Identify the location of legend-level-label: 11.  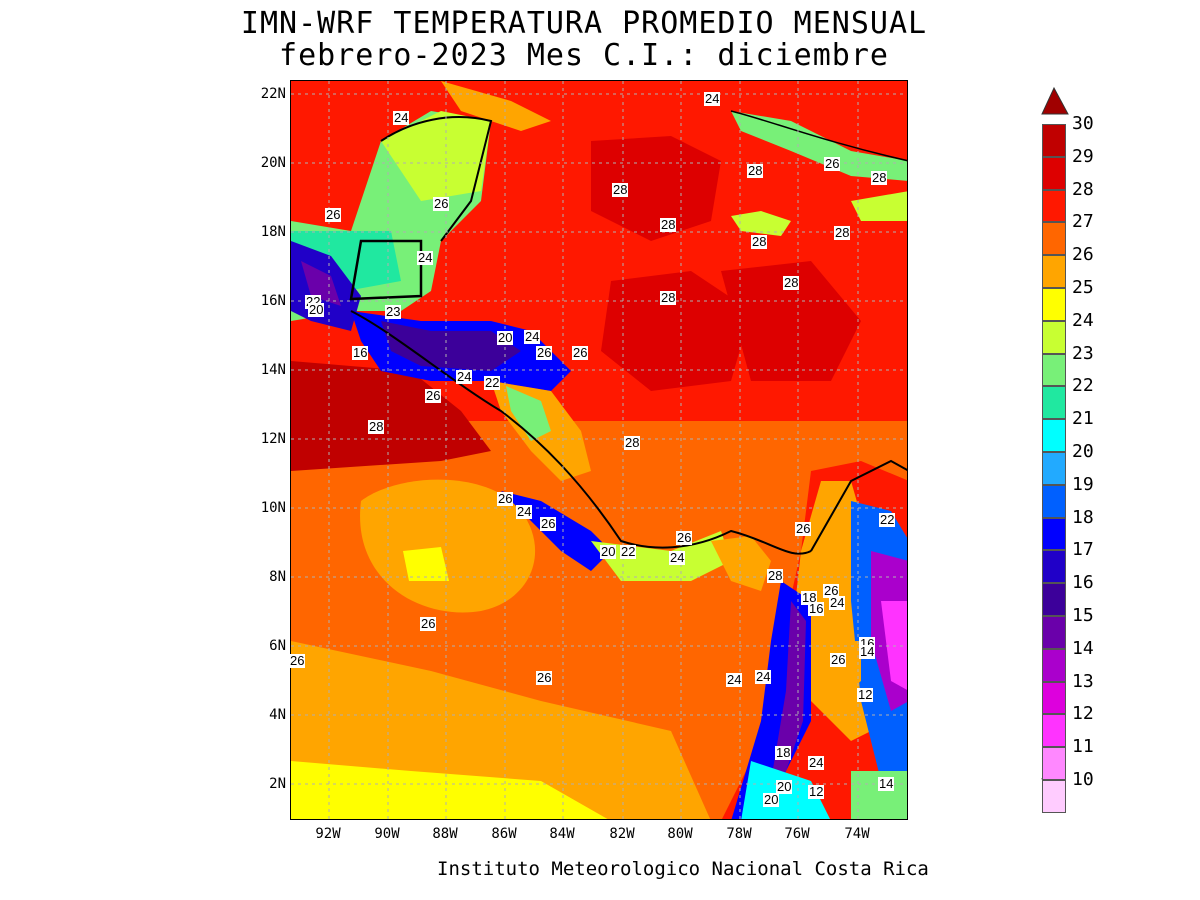
(1083, 747).